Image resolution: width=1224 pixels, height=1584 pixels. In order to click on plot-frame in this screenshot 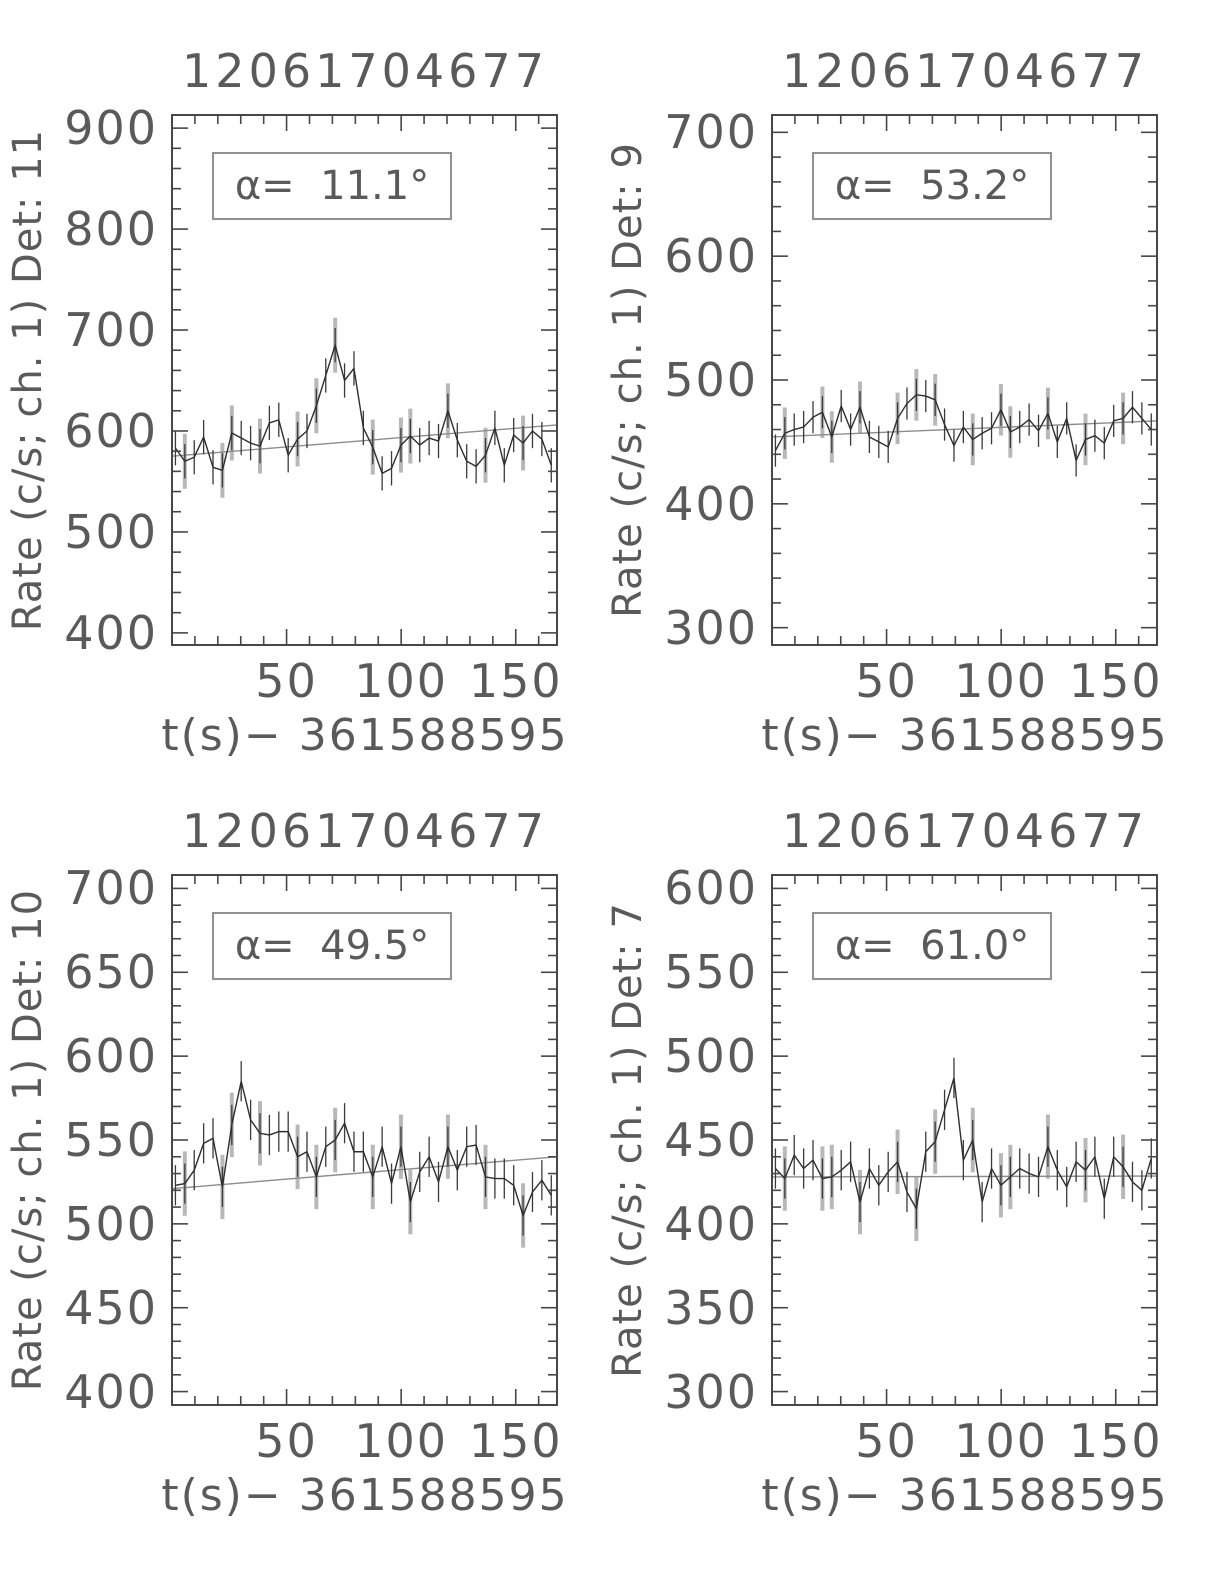, I will do `click(364, 380)`.